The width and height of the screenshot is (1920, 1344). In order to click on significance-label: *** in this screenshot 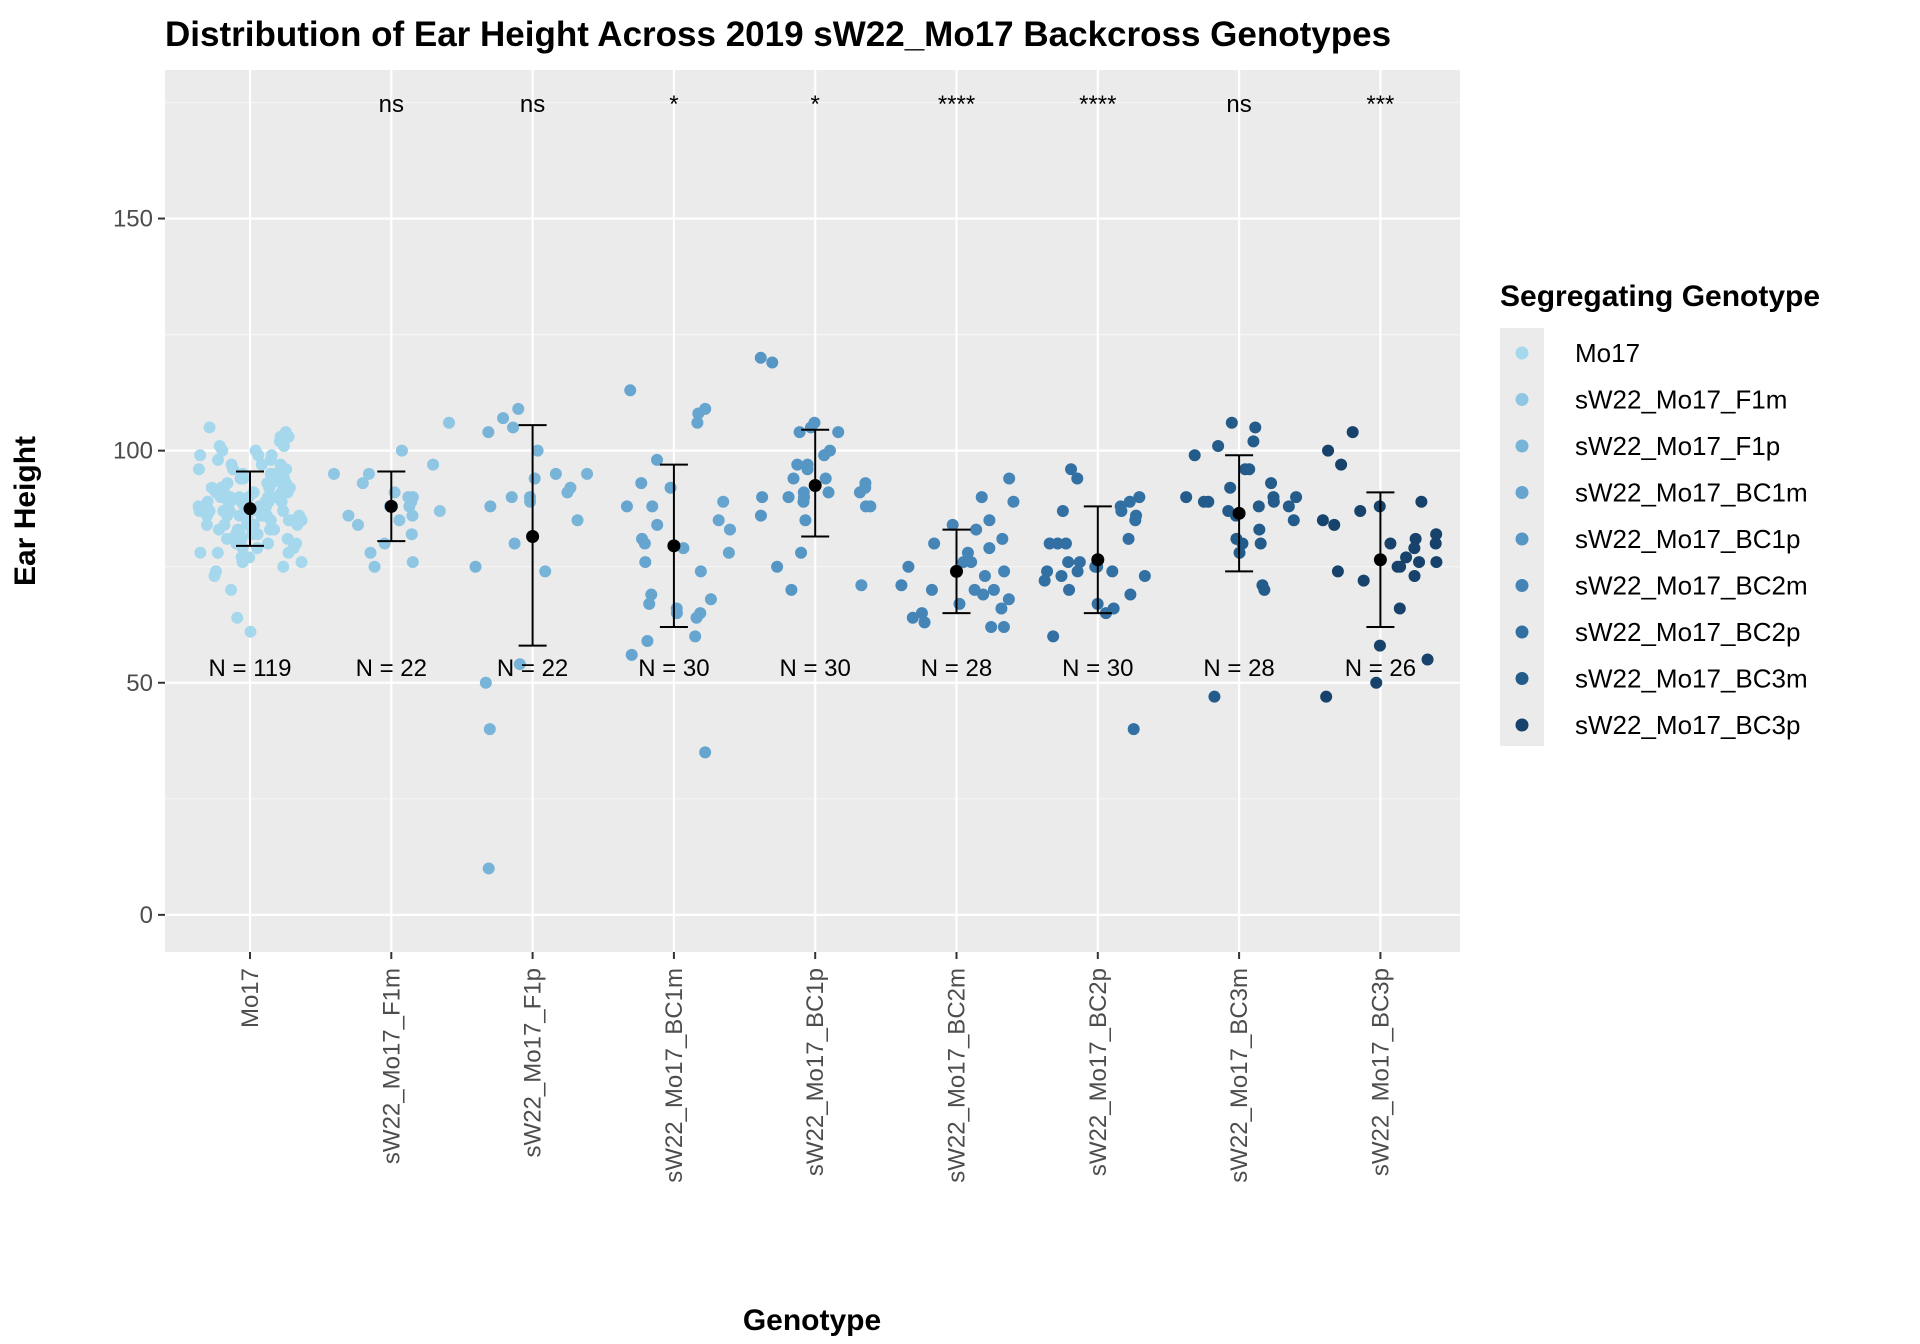, I will do `click(1380, 104)`.